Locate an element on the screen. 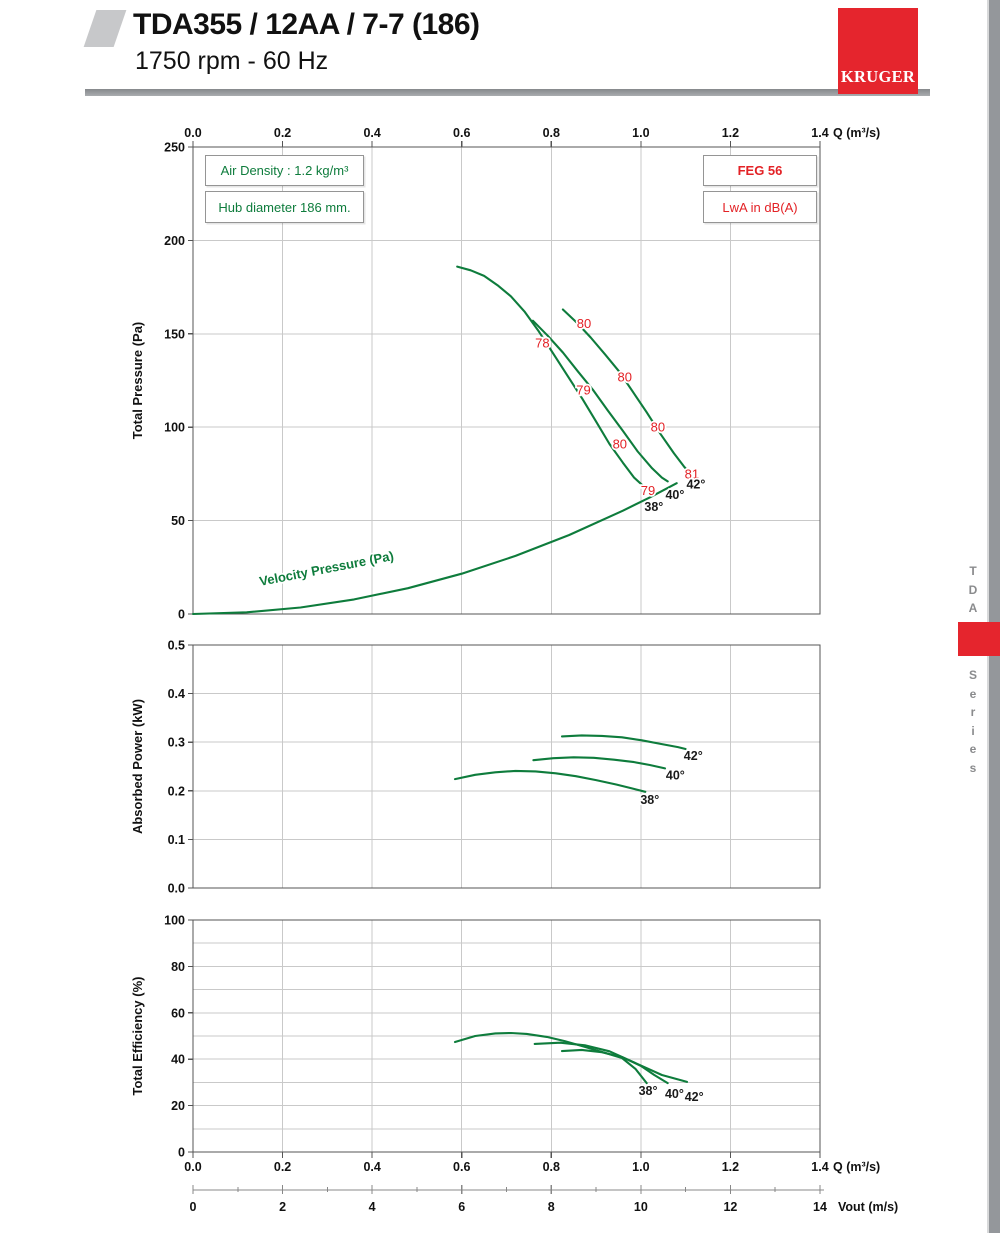 This screenshot has height=1233, width=1000. hub-diameter-text: Hub diameter 186 mm. is located at coordinates (284, 207).